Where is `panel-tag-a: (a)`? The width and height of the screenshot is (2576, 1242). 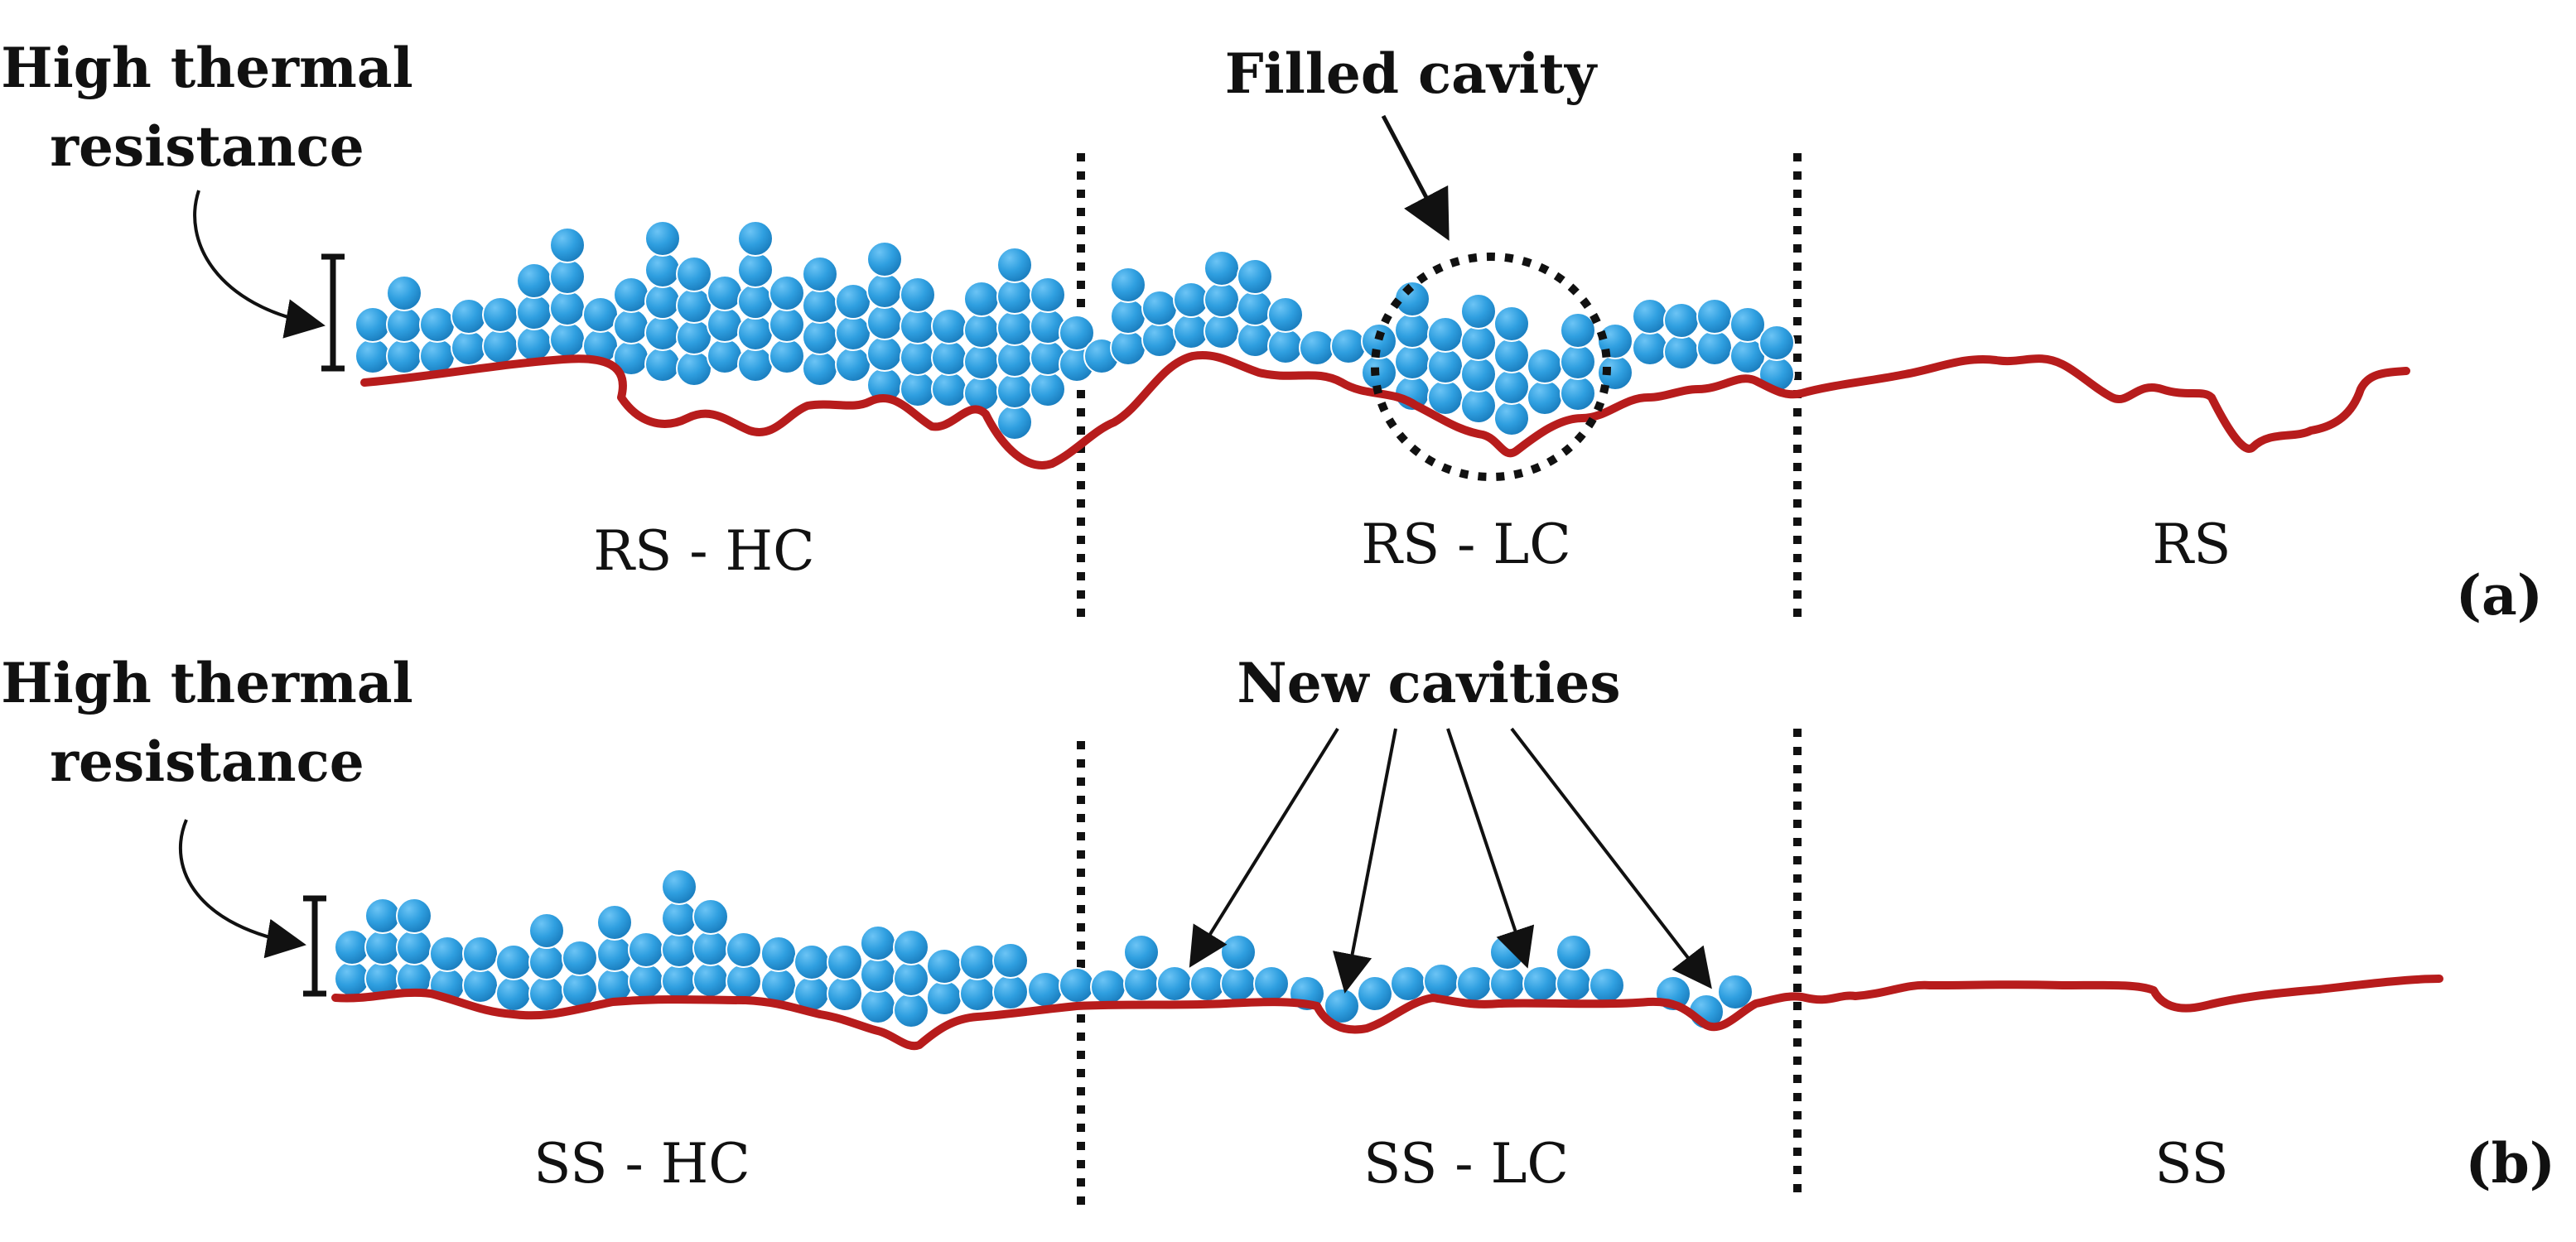
panel-tag-a: (a) is located at coordinates (2499, 595).